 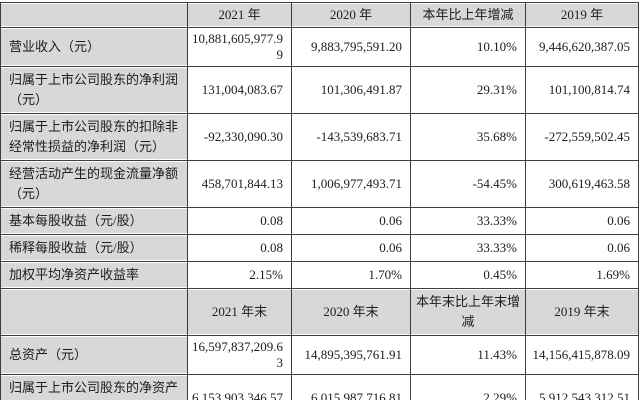 I want to click on header-2021: 2021 年, so click(x=239, y=15).